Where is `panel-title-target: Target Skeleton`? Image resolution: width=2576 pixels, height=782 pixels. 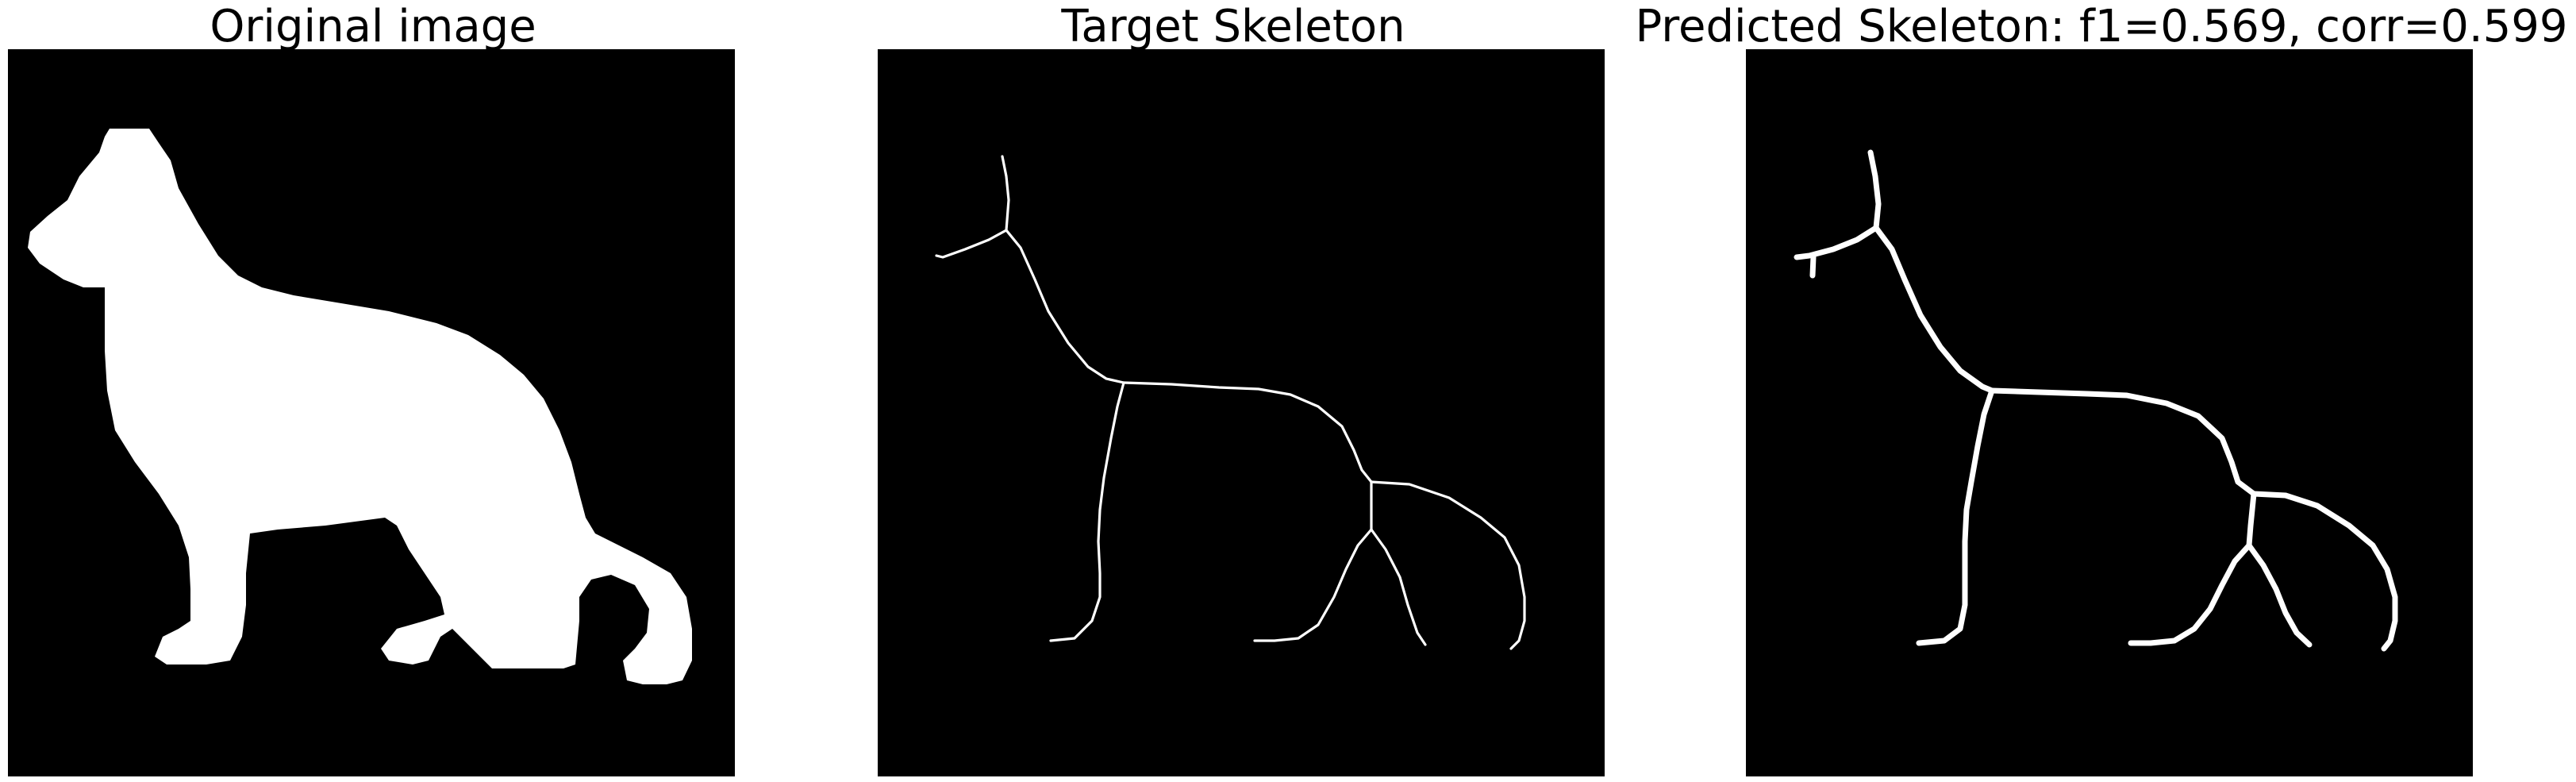
panel-title-target: Target Skeleton is located at coordinates (1233, 27).